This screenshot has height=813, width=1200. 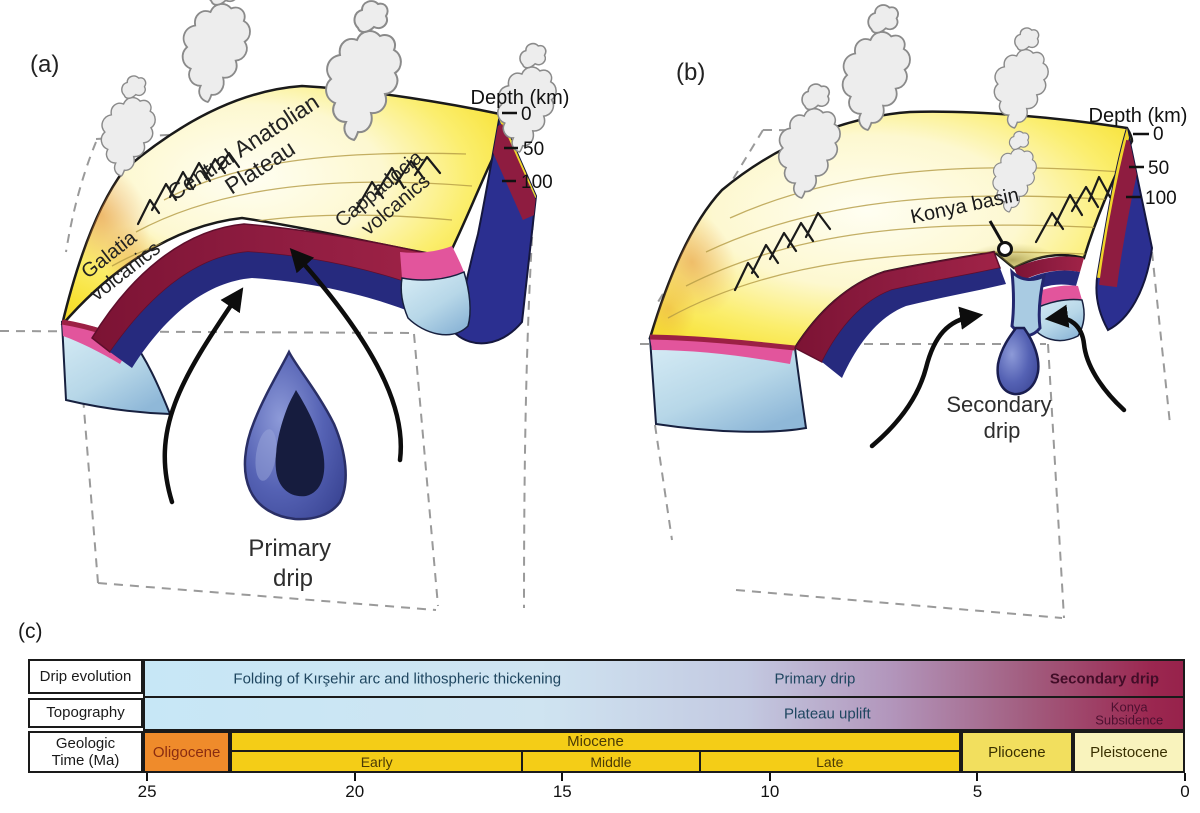 I want to click on axis-tick-label: 5, so click(x=977, y=791).